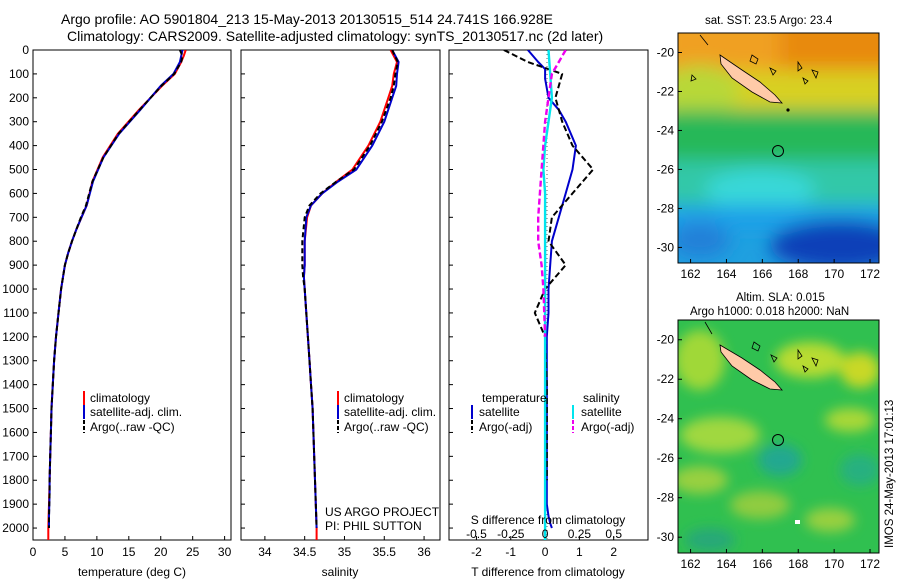  Describe the element at coordinates (476, 552) in the screenshot. I see `x-tick-label: -2` at that location.